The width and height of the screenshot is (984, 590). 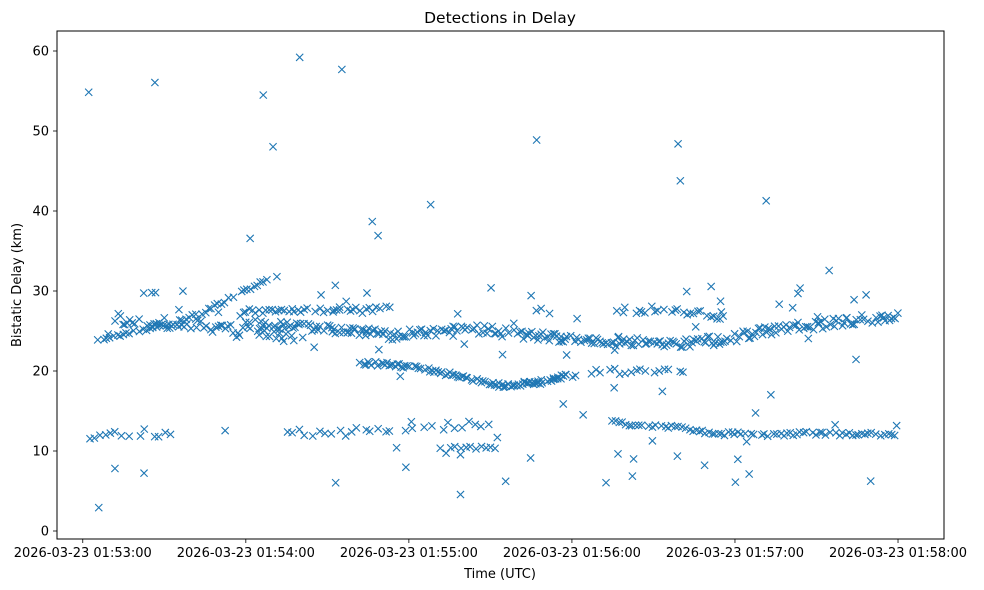 I want to click on y-axis: 0 10 20 30 40 50 60, so click(x=44, y=292).